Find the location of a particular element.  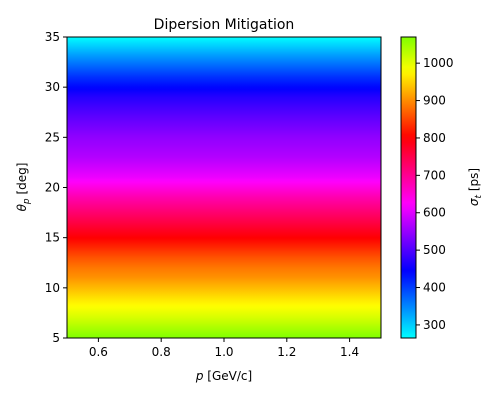

colorbar is located at coordinates (408, 187).